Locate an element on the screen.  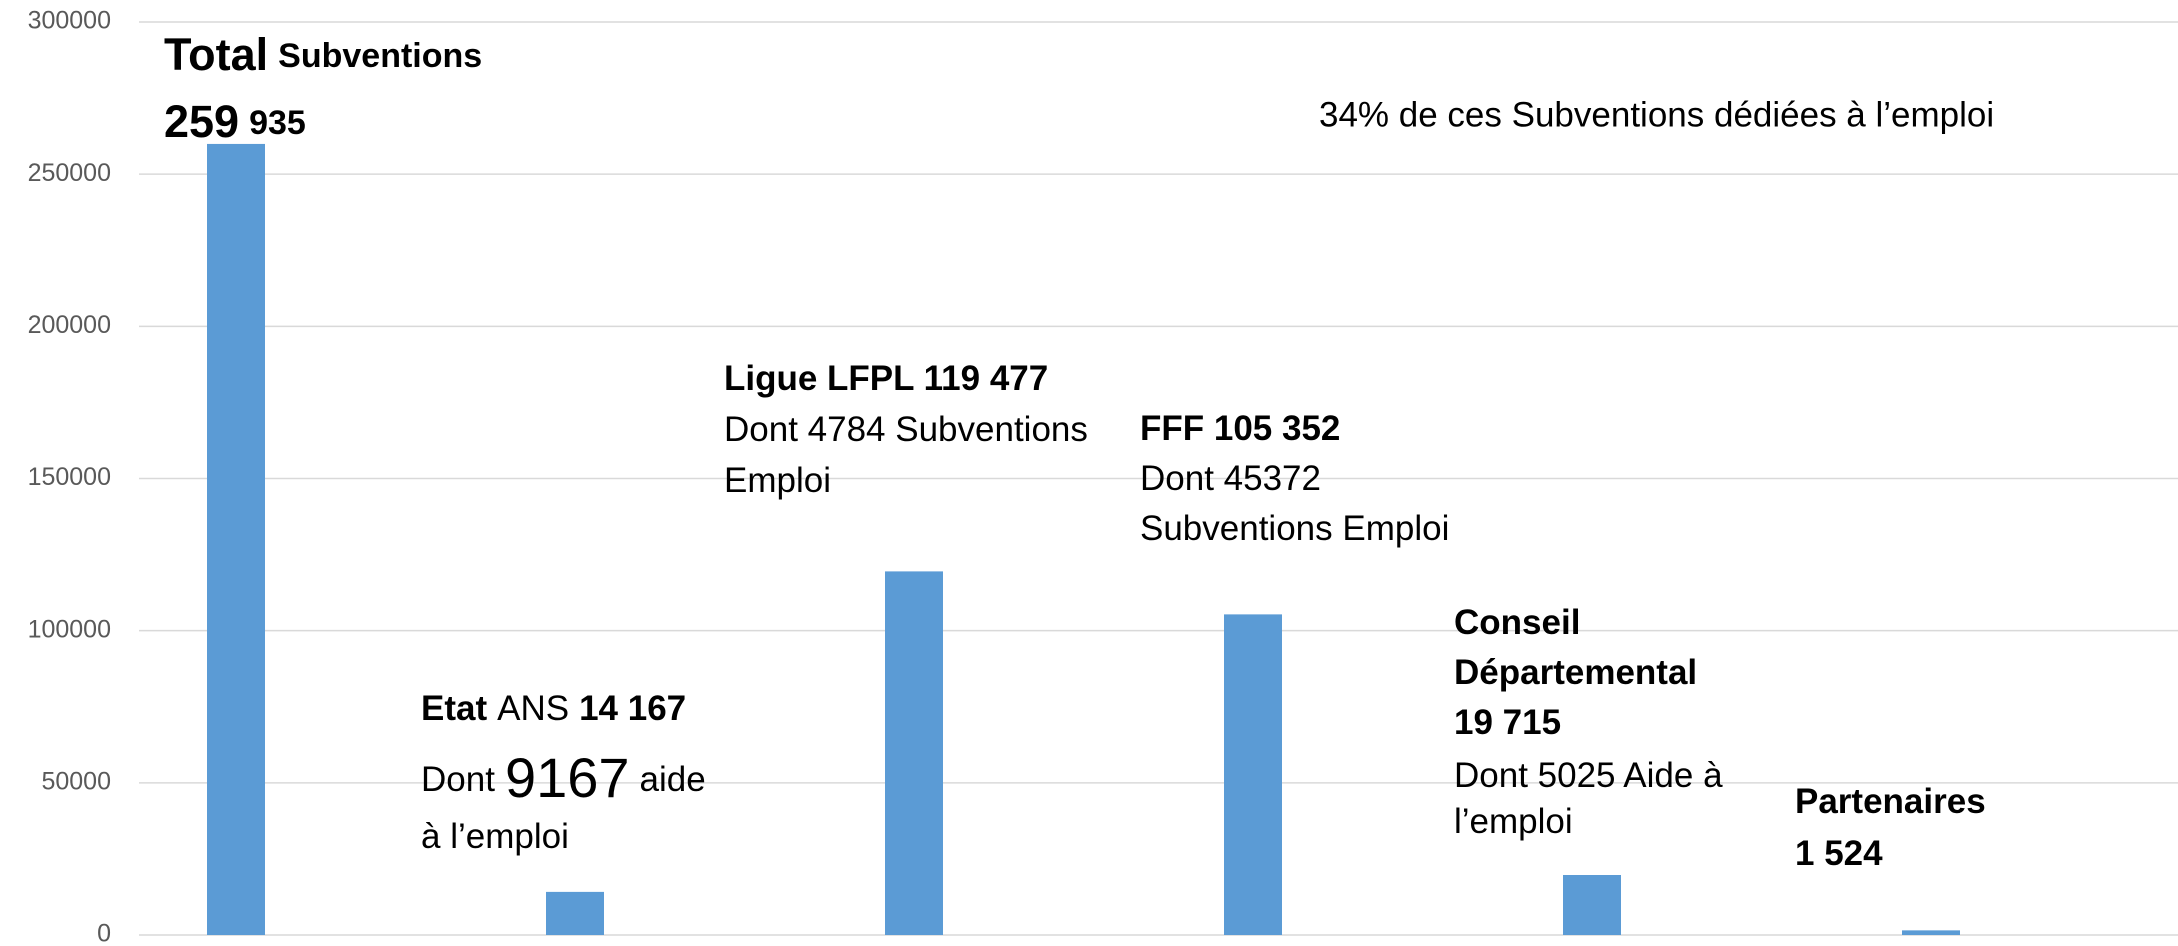
annotation-line: Subventions Emploi is located at coordinates (1294, 528).